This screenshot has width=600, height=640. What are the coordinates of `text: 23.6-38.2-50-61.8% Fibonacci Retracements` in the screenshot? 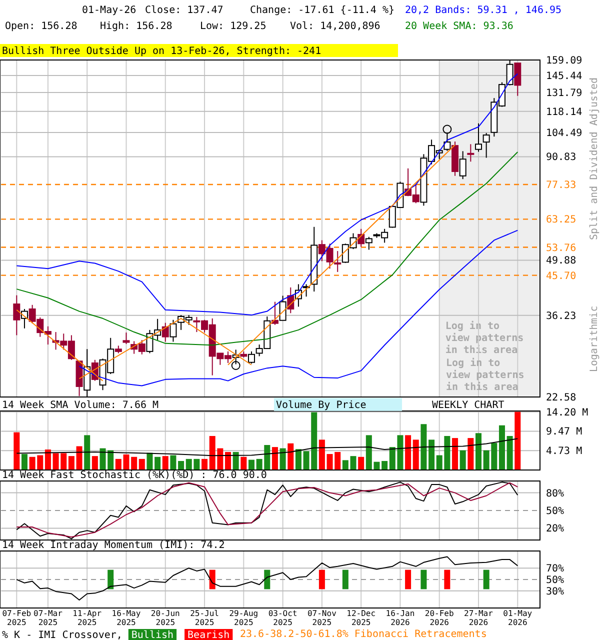 It's located at (363, 634).